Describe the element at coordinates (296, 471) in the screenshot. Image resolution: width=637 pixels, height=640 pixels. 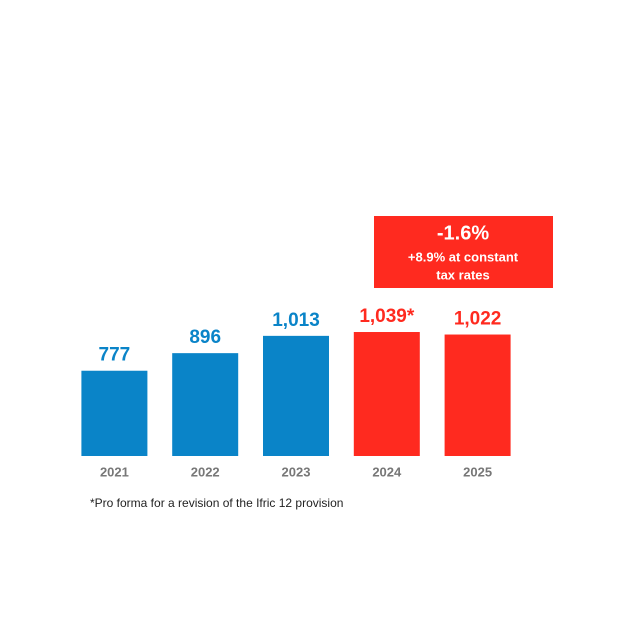
I see `x-tick-label: 2023` at that location.